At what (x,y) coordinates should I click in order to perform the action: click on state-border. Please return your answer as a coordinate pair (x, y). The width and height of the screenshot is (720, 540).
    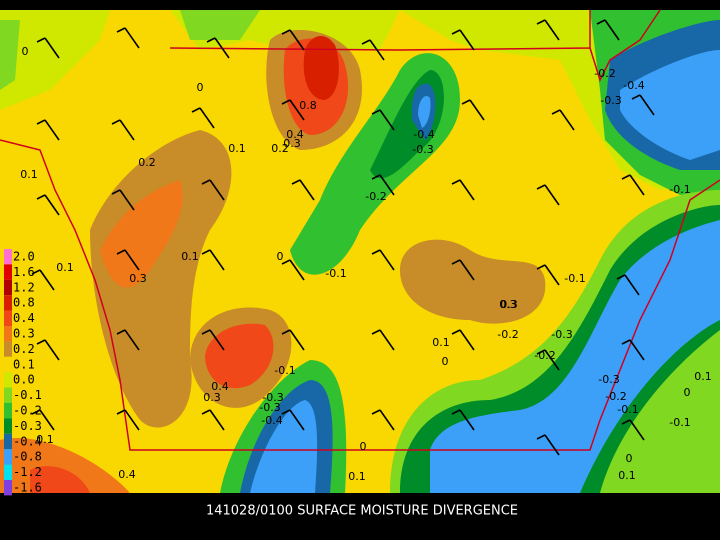
    Looking at the image, I should click on (625, 45).